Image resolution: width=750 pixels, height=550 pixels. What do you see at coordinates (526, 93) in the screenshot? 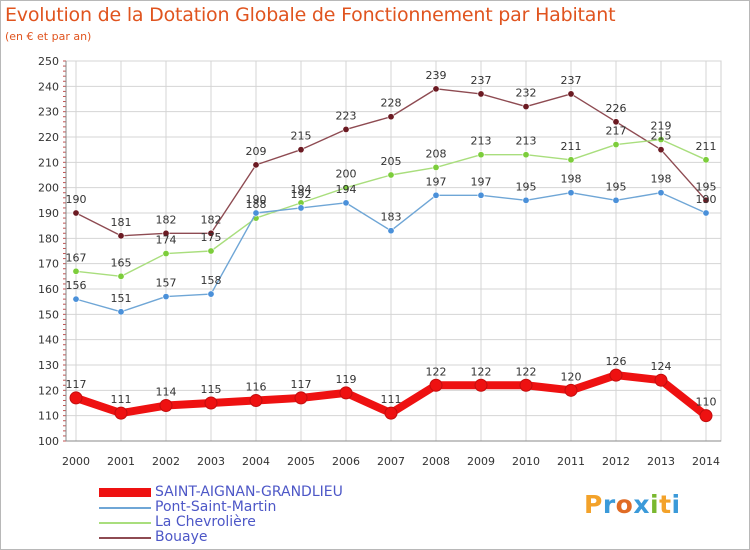
I see `data-label: 232` at bounding box center [526, 93].